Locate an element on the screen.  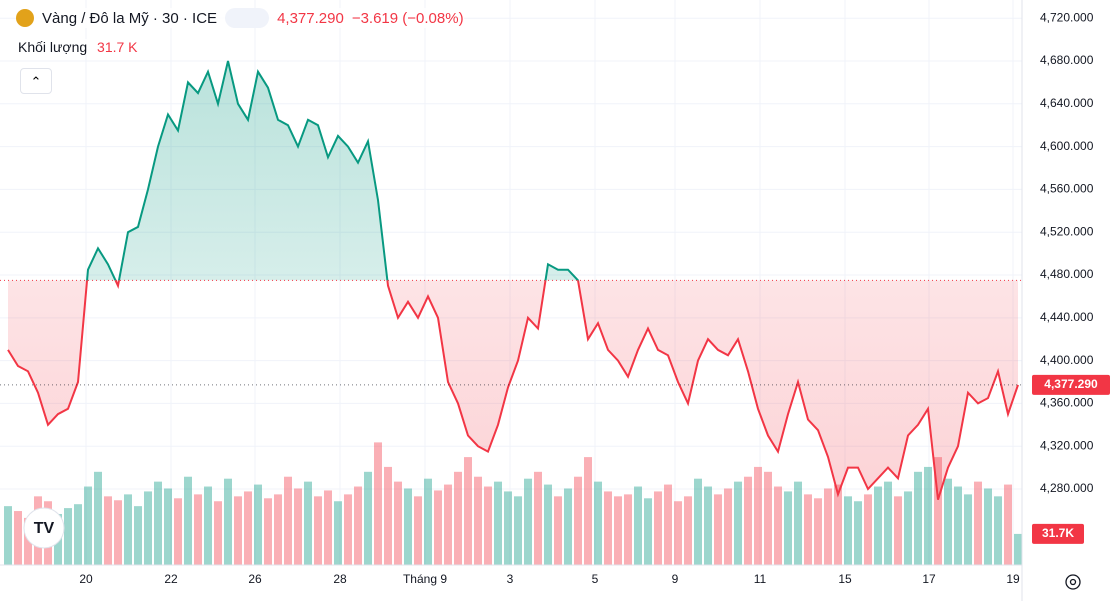
volume-value: 31.7 K is located at coordinates (117, 47).